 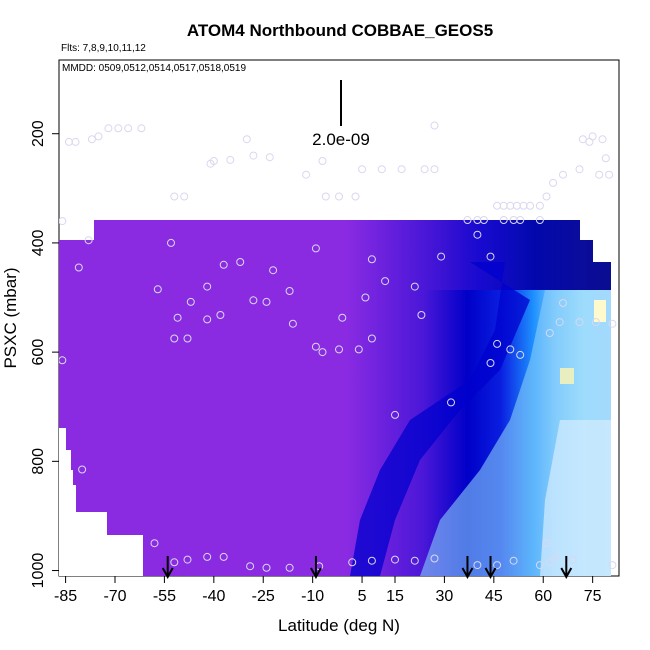 I want to click on chart-title: ATOM4 Northbound COBBAE_GEOS5, so click(x=340, y=30).